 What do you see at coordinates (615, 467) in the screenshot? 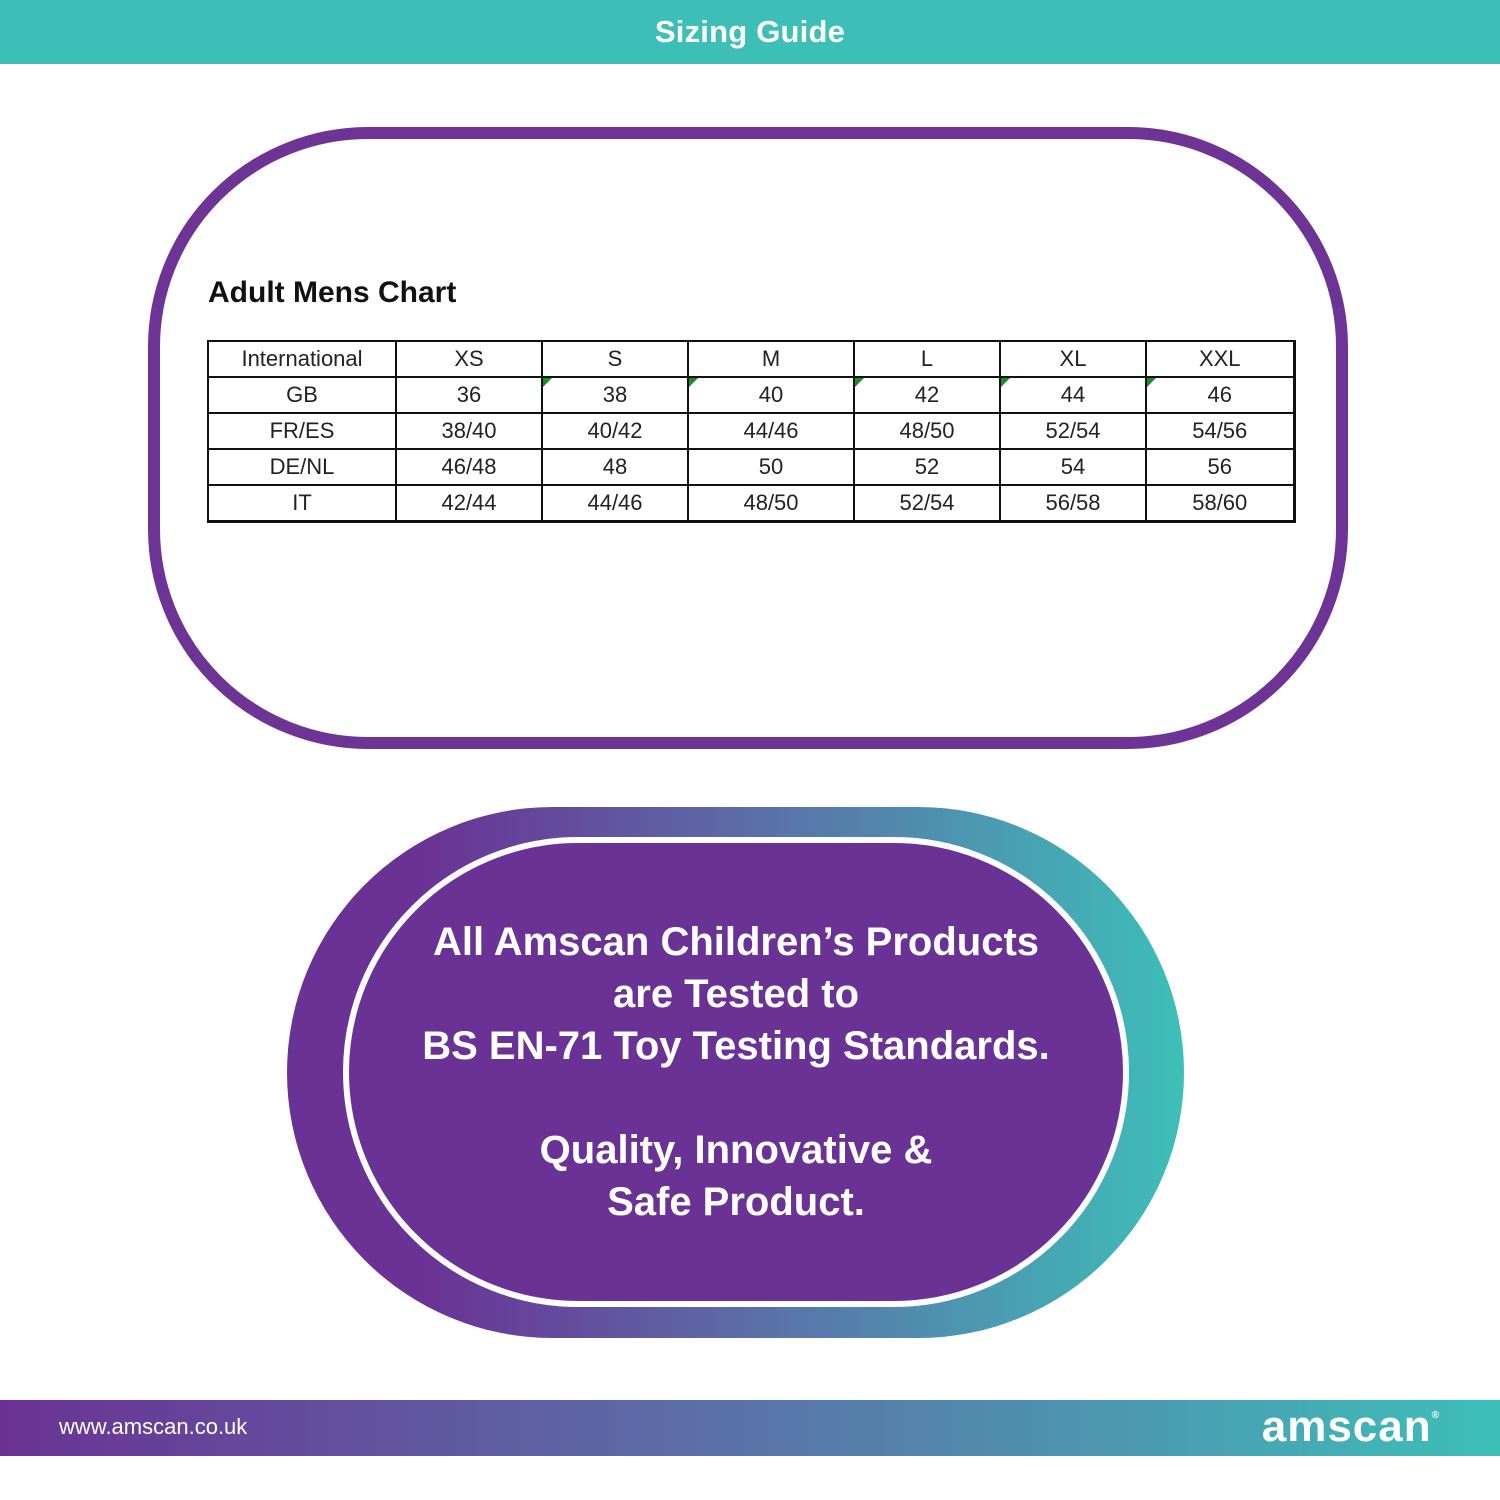
I see `table-cell: 48` at bounding box center [615, 467].